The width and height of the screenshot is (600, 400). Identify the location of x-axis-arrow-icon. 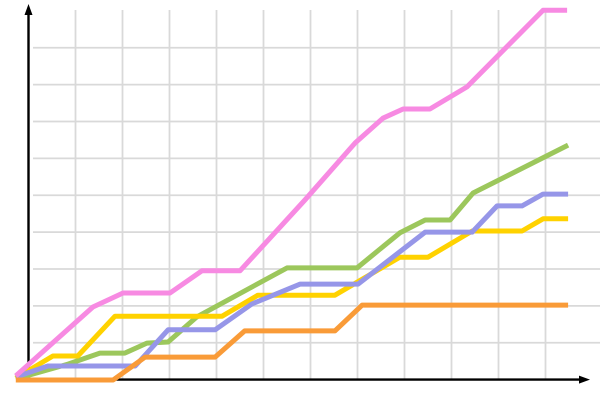
(584, 379).